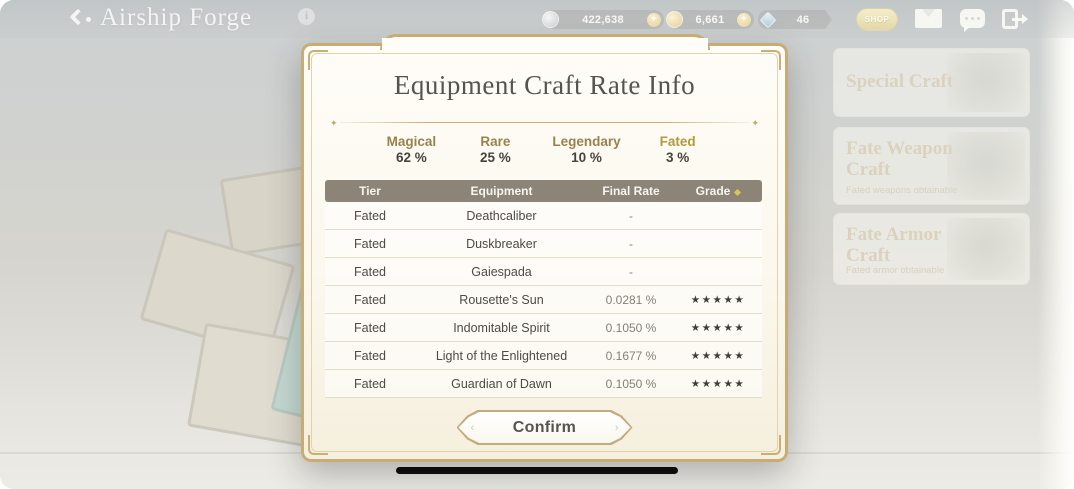  What do you see at coordinates (678, 157) in the screenshot?
I see `rate-value: 3 %` at bounding box center [678, 157].